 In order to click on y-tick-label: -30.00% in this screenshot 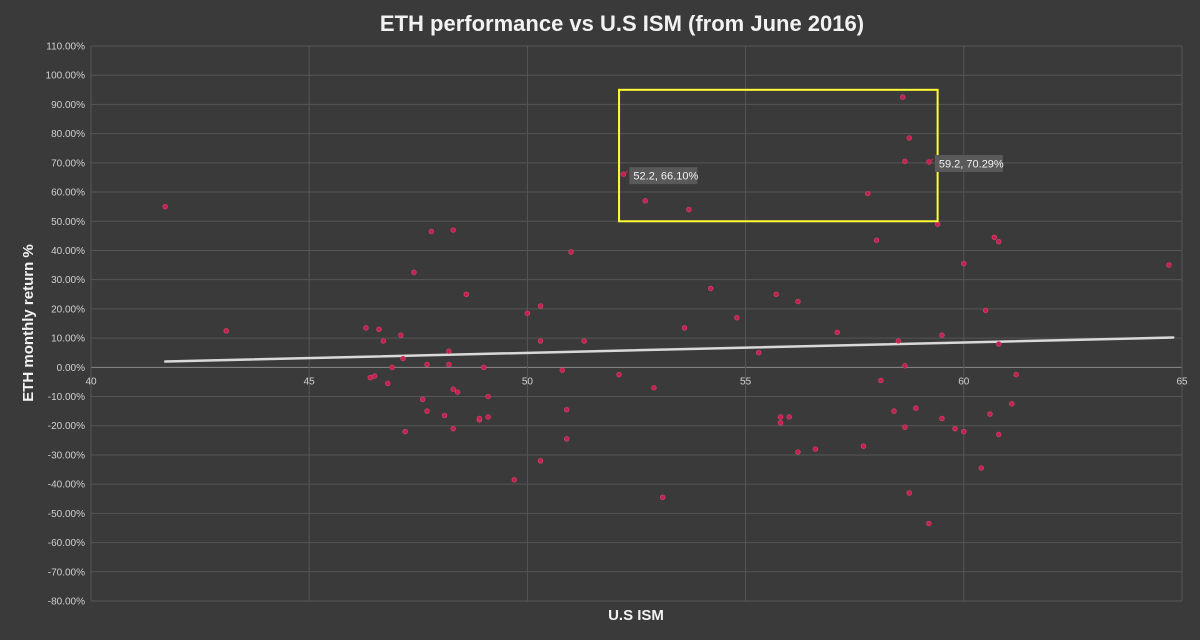, I will do `click(66, 455)`.